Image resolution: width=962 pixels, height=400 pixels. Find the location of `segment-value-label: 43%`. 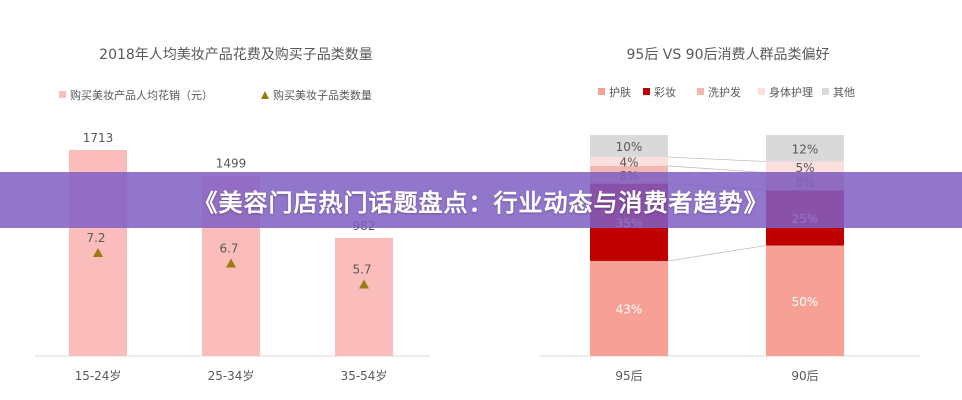

segment-value-label: 43% is located at coordinates (629, 309).